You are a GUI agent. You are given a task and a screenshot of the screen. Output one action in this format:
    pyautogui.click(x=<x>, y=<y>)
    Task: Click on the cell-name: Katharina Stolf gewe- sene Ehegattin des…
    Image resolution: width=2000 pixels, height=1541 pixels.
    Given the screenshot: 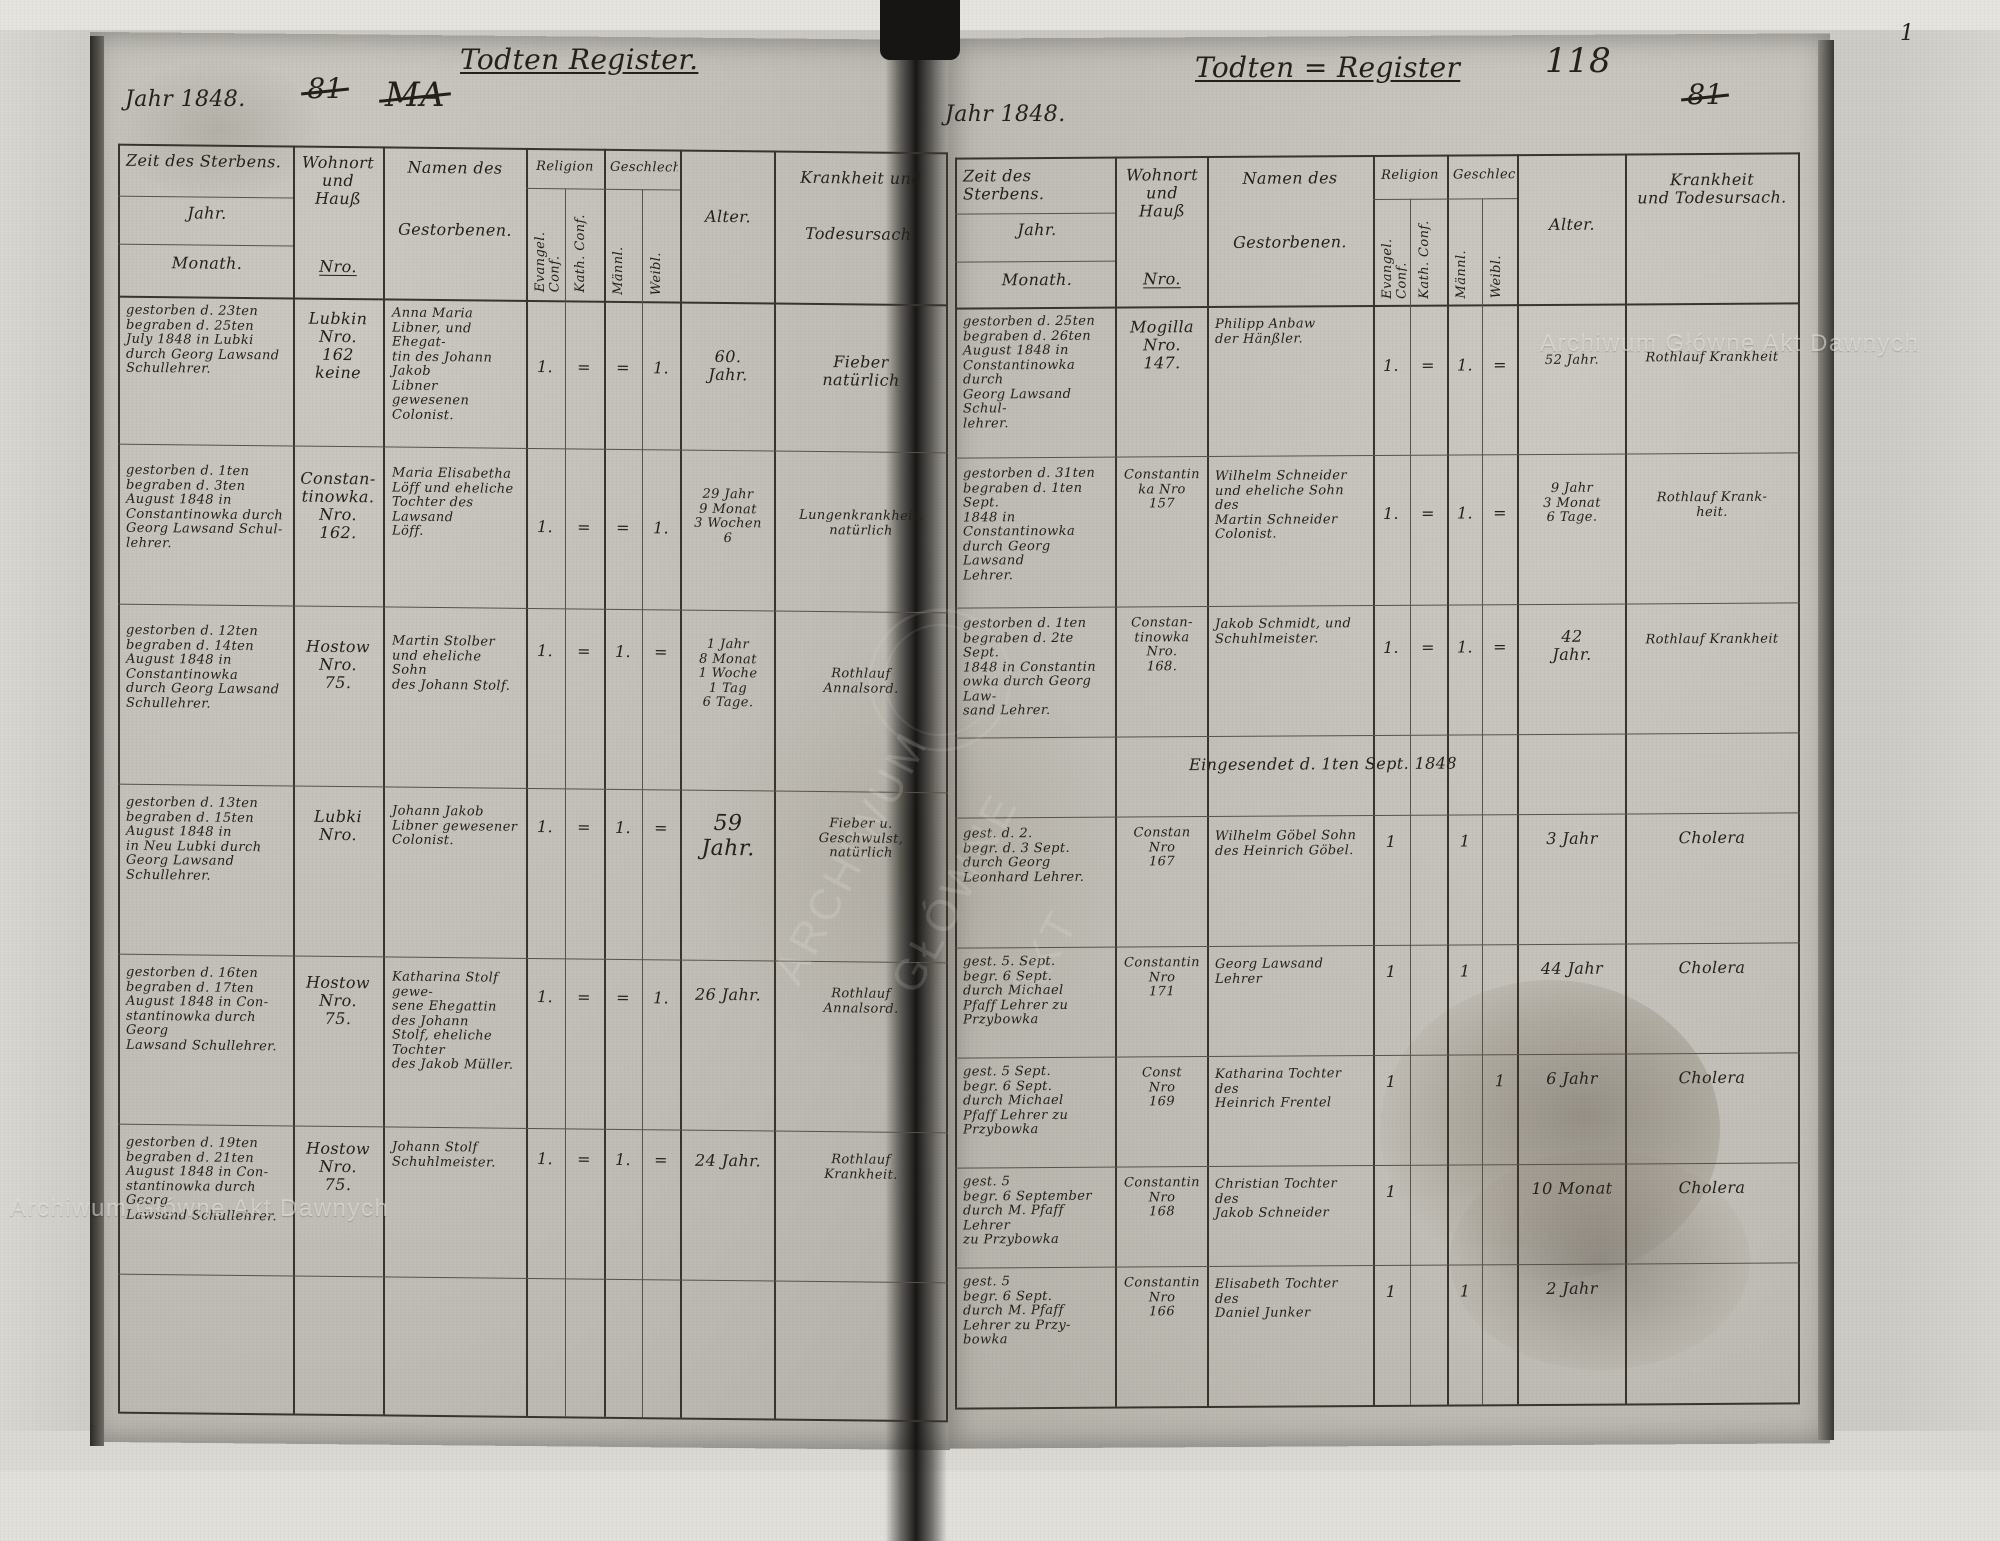 What is the action you would take?
    pyautogui.click(x=453, y=1021)
    